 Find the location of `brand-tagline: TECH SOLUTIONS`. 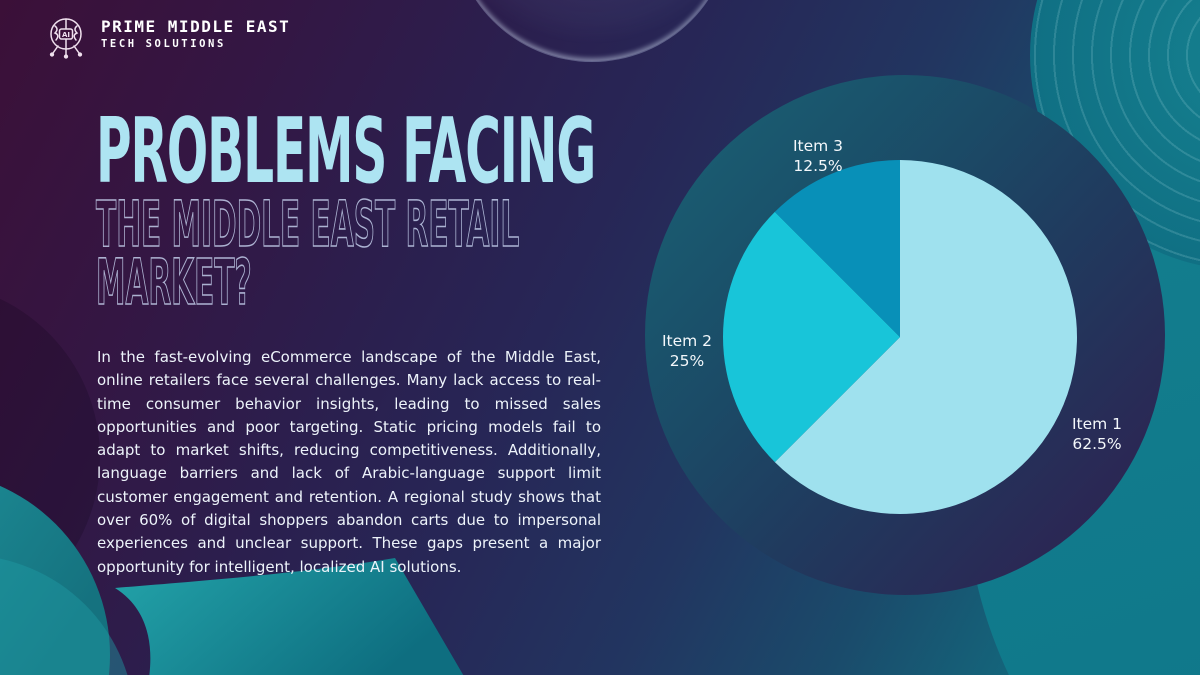

brand-tagline: TECH SOLUTIONS is located at coordinates (163, 44).